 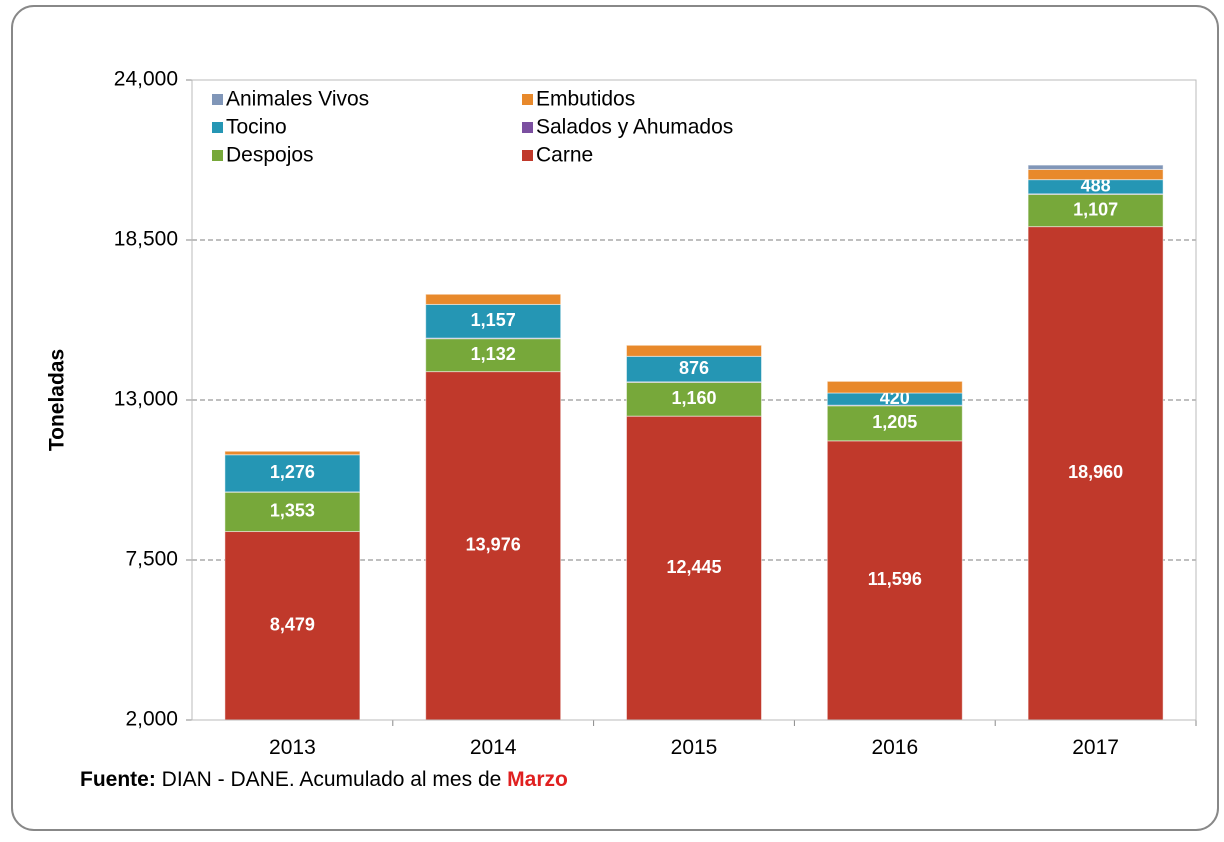 I want to click on data-label: 1,107, so click(x=1095, y=209).